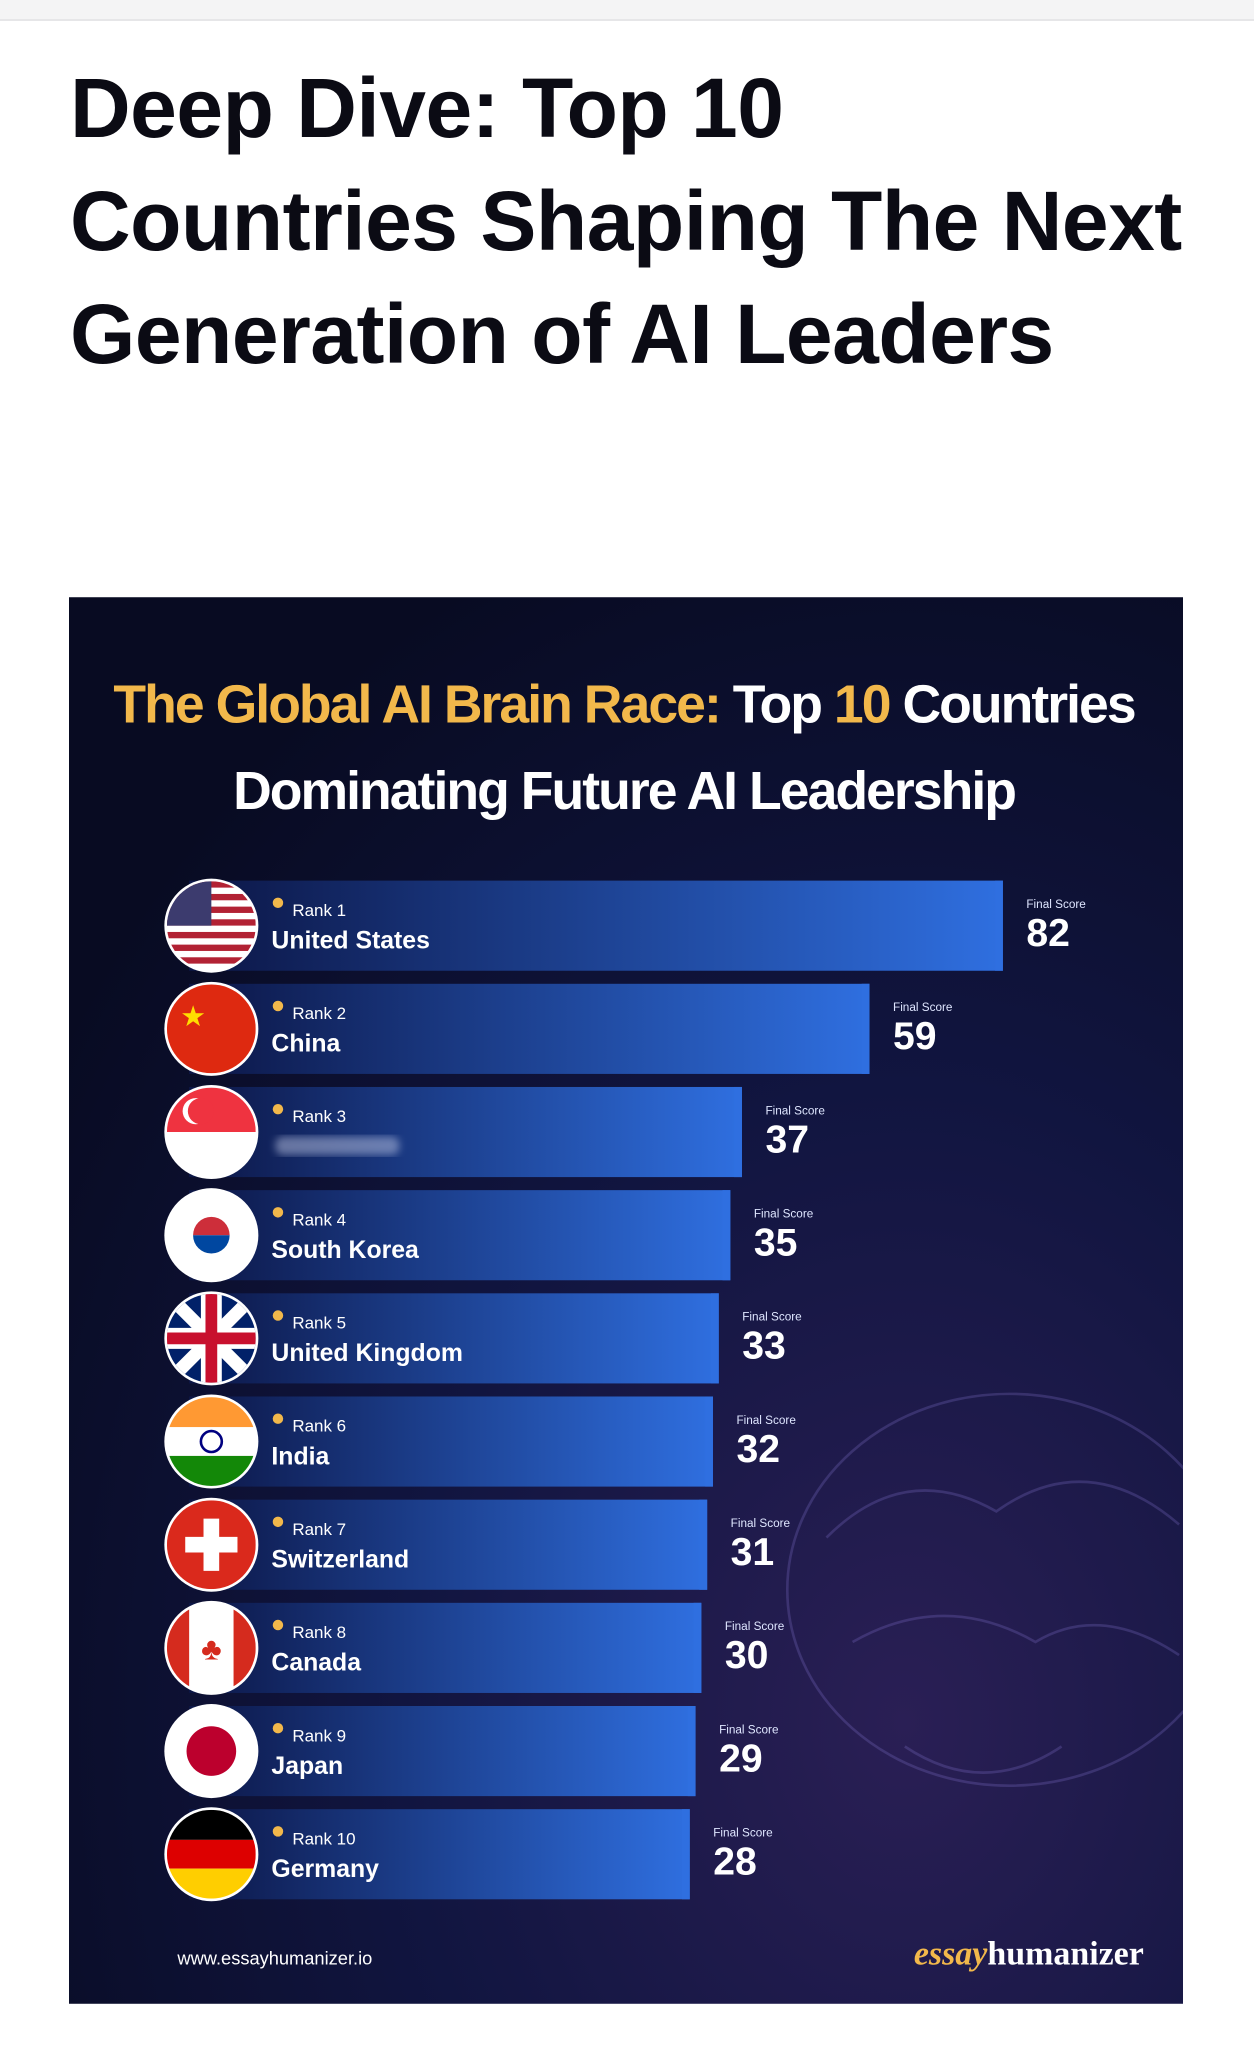 Image resolution: width=1254 pixels, height=2048 pixels. I want to click on score-label: 31, so click(753, 1552).